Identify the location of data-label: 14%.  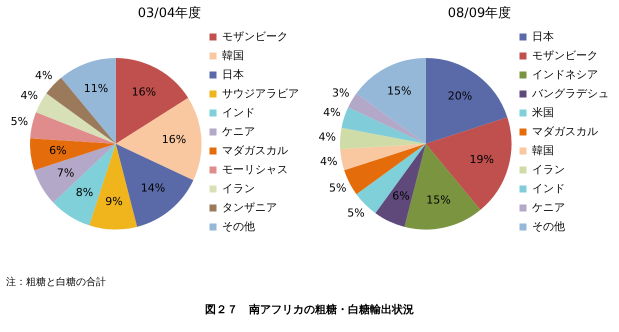
(153, 188).